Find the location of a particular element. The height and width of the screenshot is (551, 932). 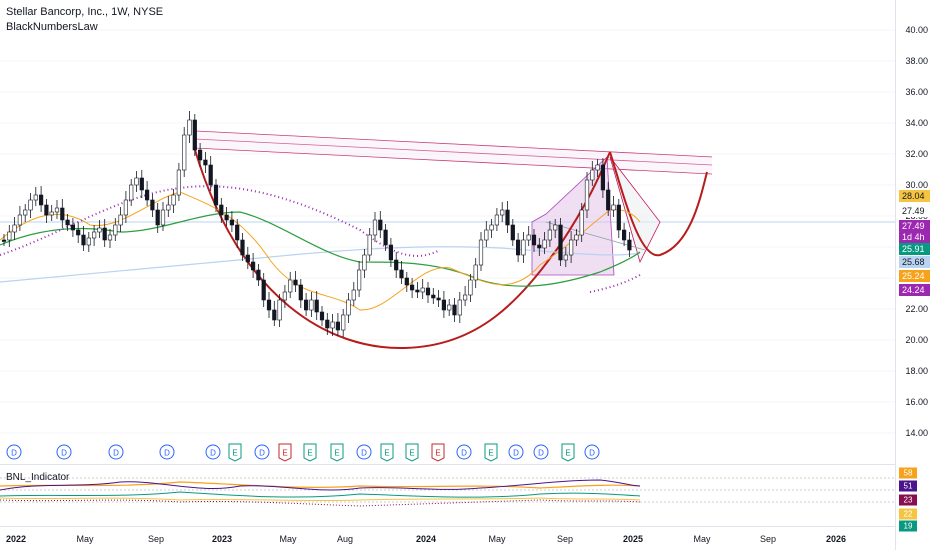

time-label: Aug is located at coordinates (345, 539).